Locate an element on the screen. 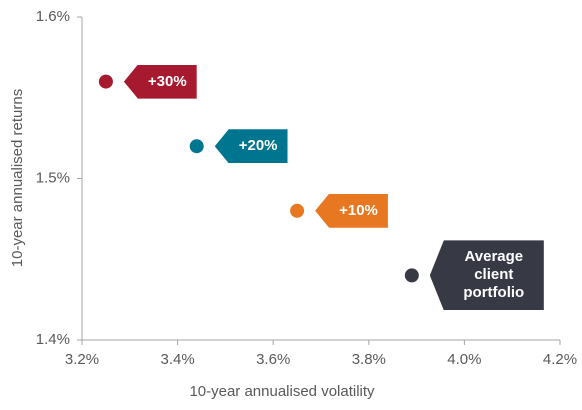  y-tick-label: 1.5% is located at coordinates (53, 177).